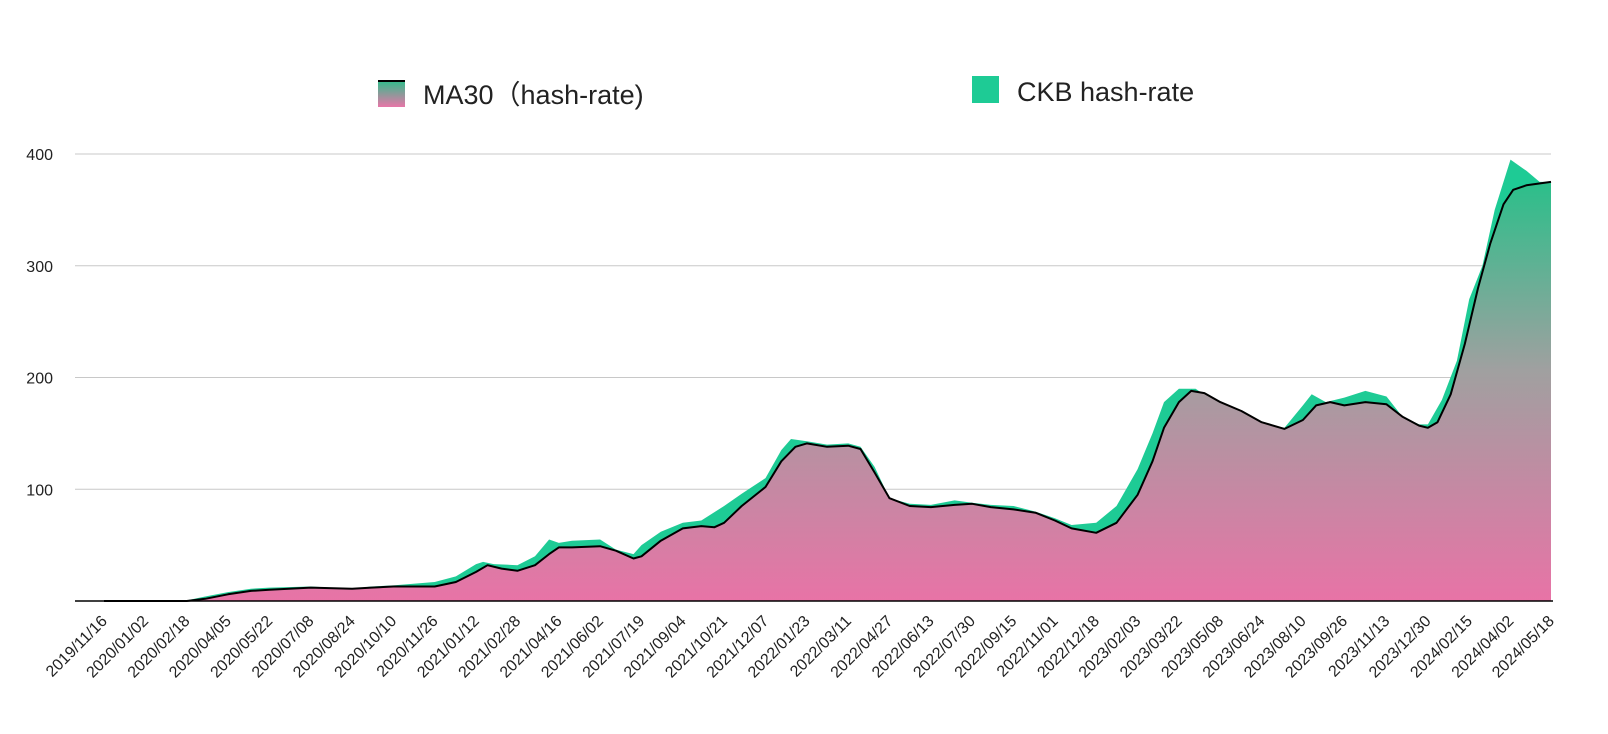 This screenshot has width=1608, height=734. I want to click on legend-label-ckb: CKB hash-rate, so click(1105, 92).